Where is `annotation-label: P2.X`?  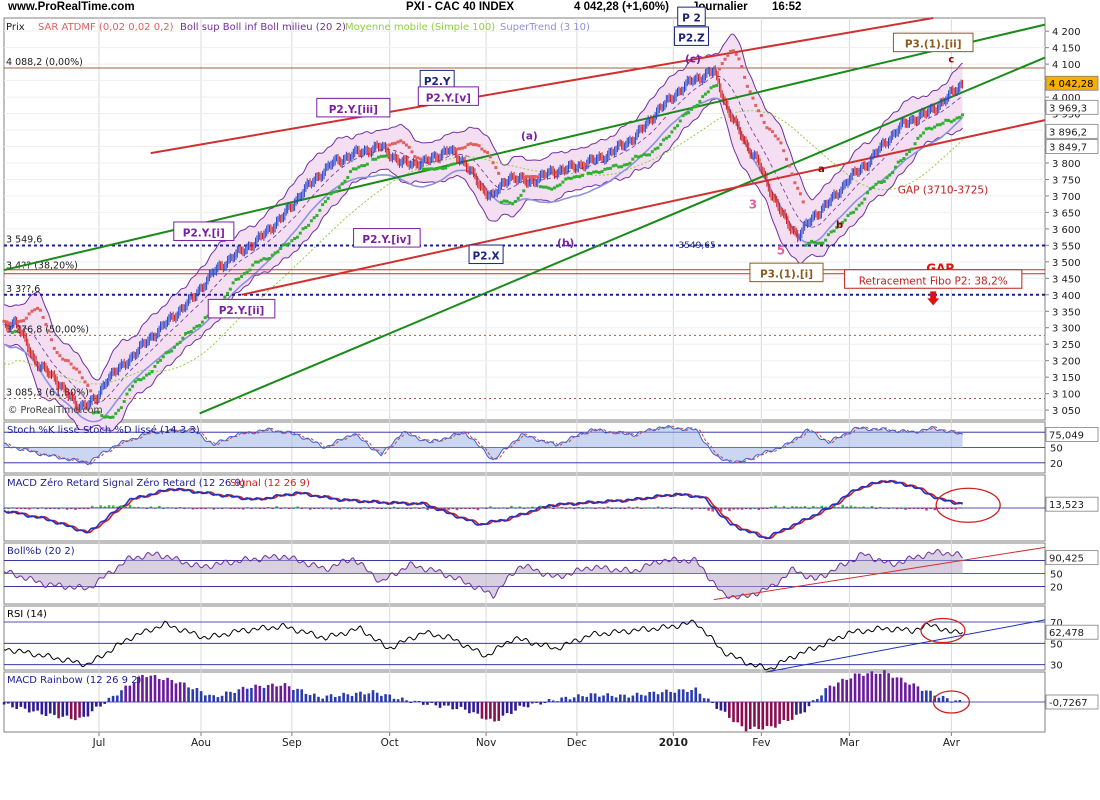
annotation-label: P2.X is located at coordinates (486, 257).